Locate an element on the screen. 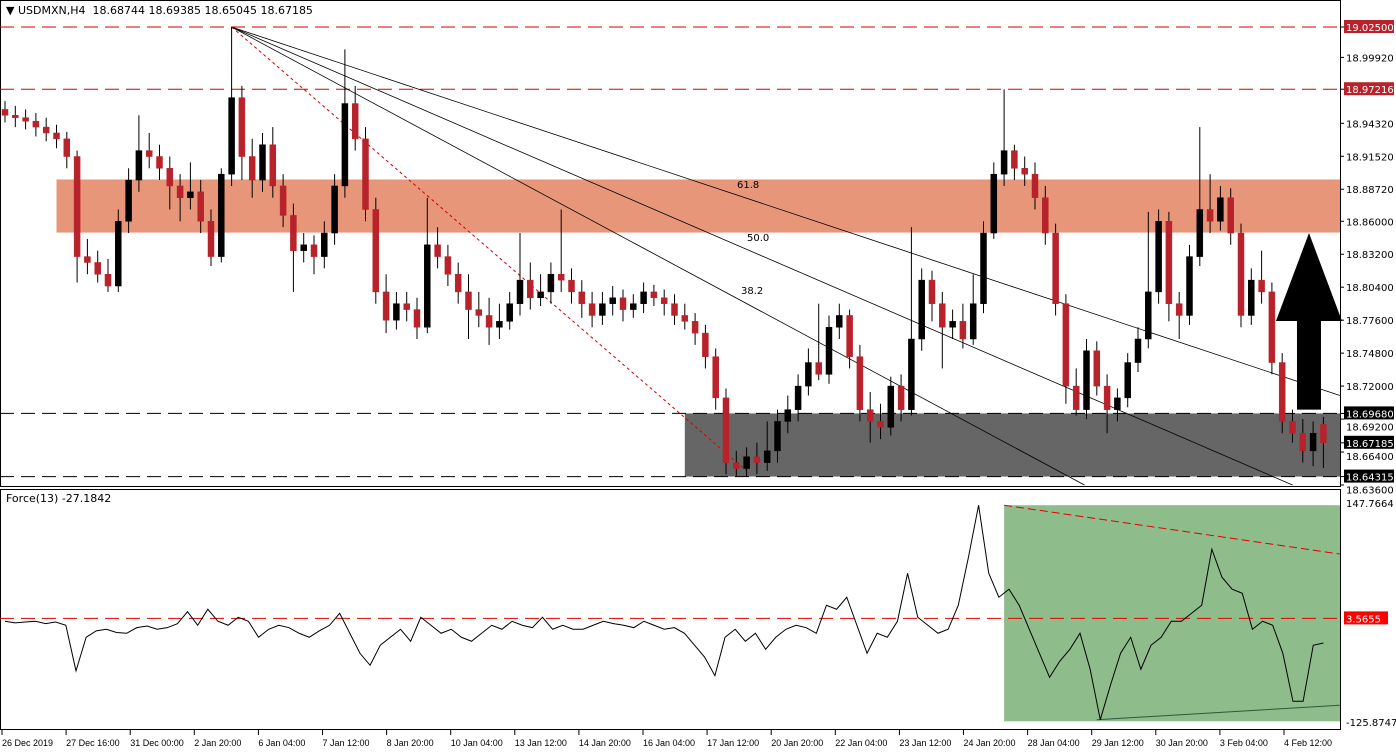  price-tick-label: 18.69680 is located at coordinates (1370, 414).